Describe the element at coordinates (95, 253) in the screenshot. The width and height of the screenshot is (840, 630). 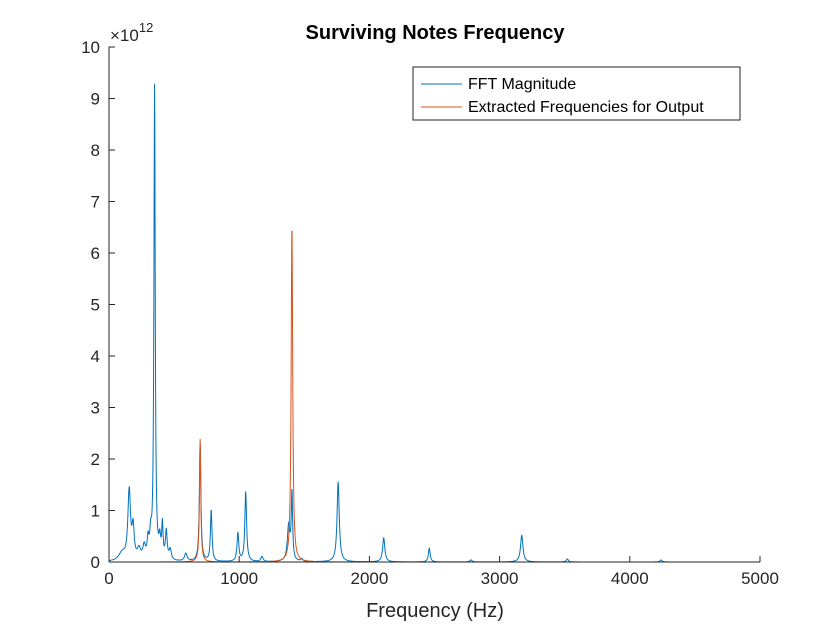
I see `y-tick-label: 6` at that location.